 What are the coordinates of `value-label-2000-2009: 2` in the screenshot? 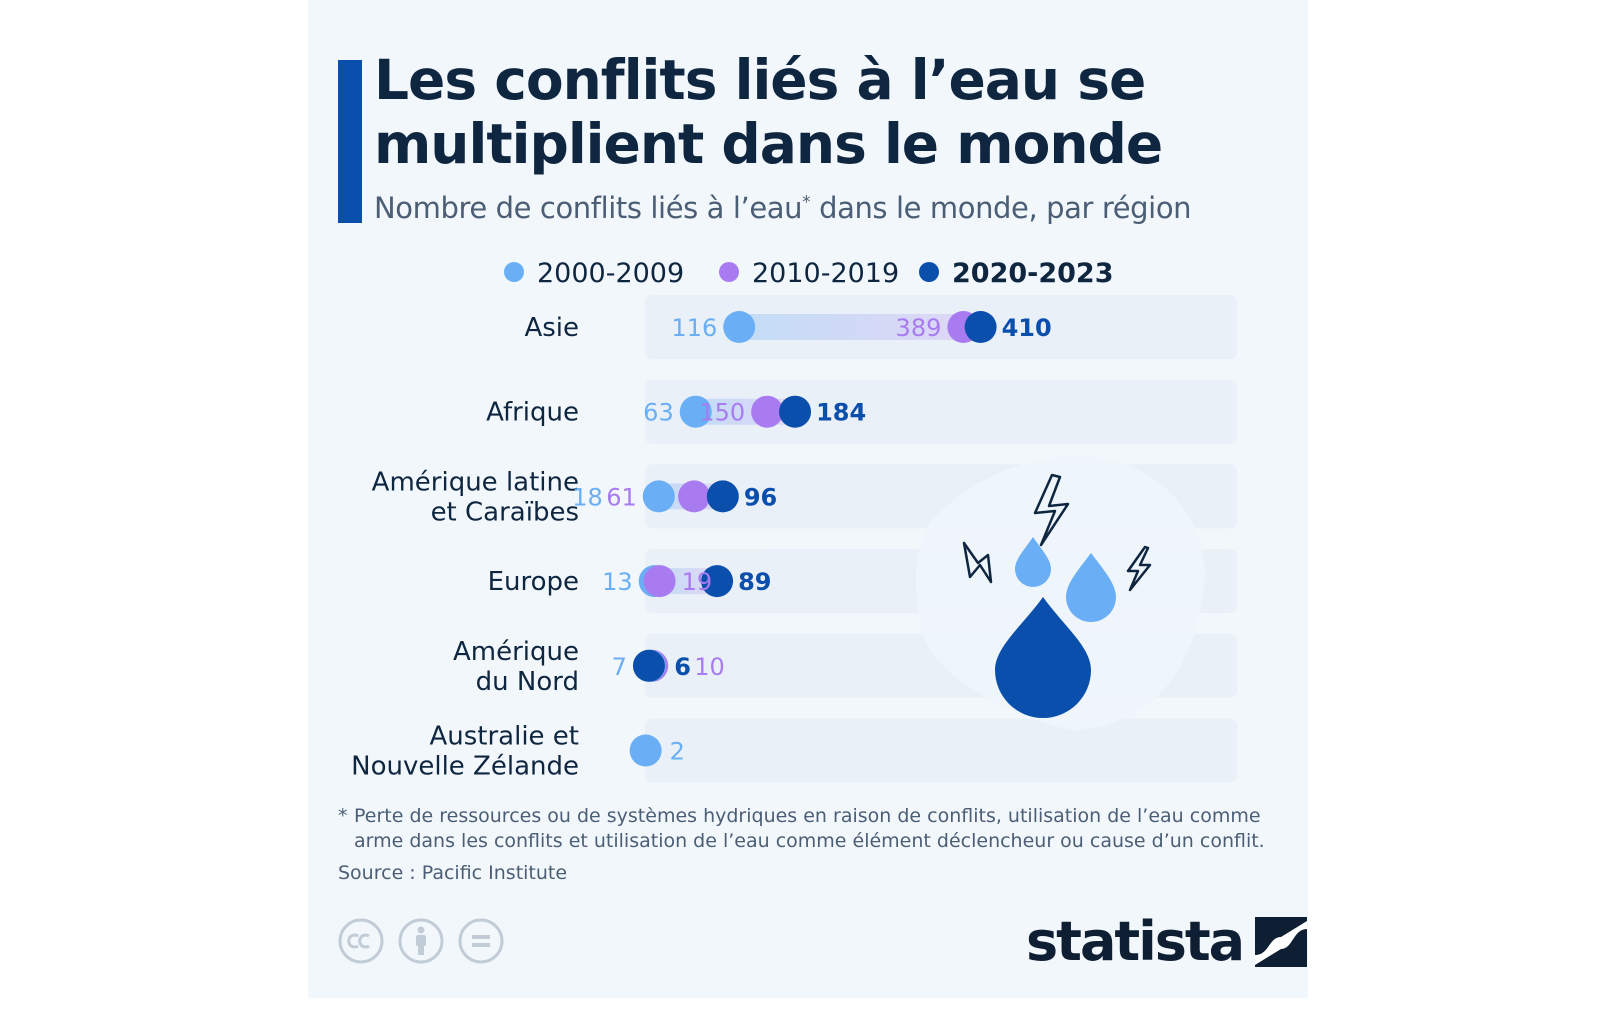 It's located at (677, 752).